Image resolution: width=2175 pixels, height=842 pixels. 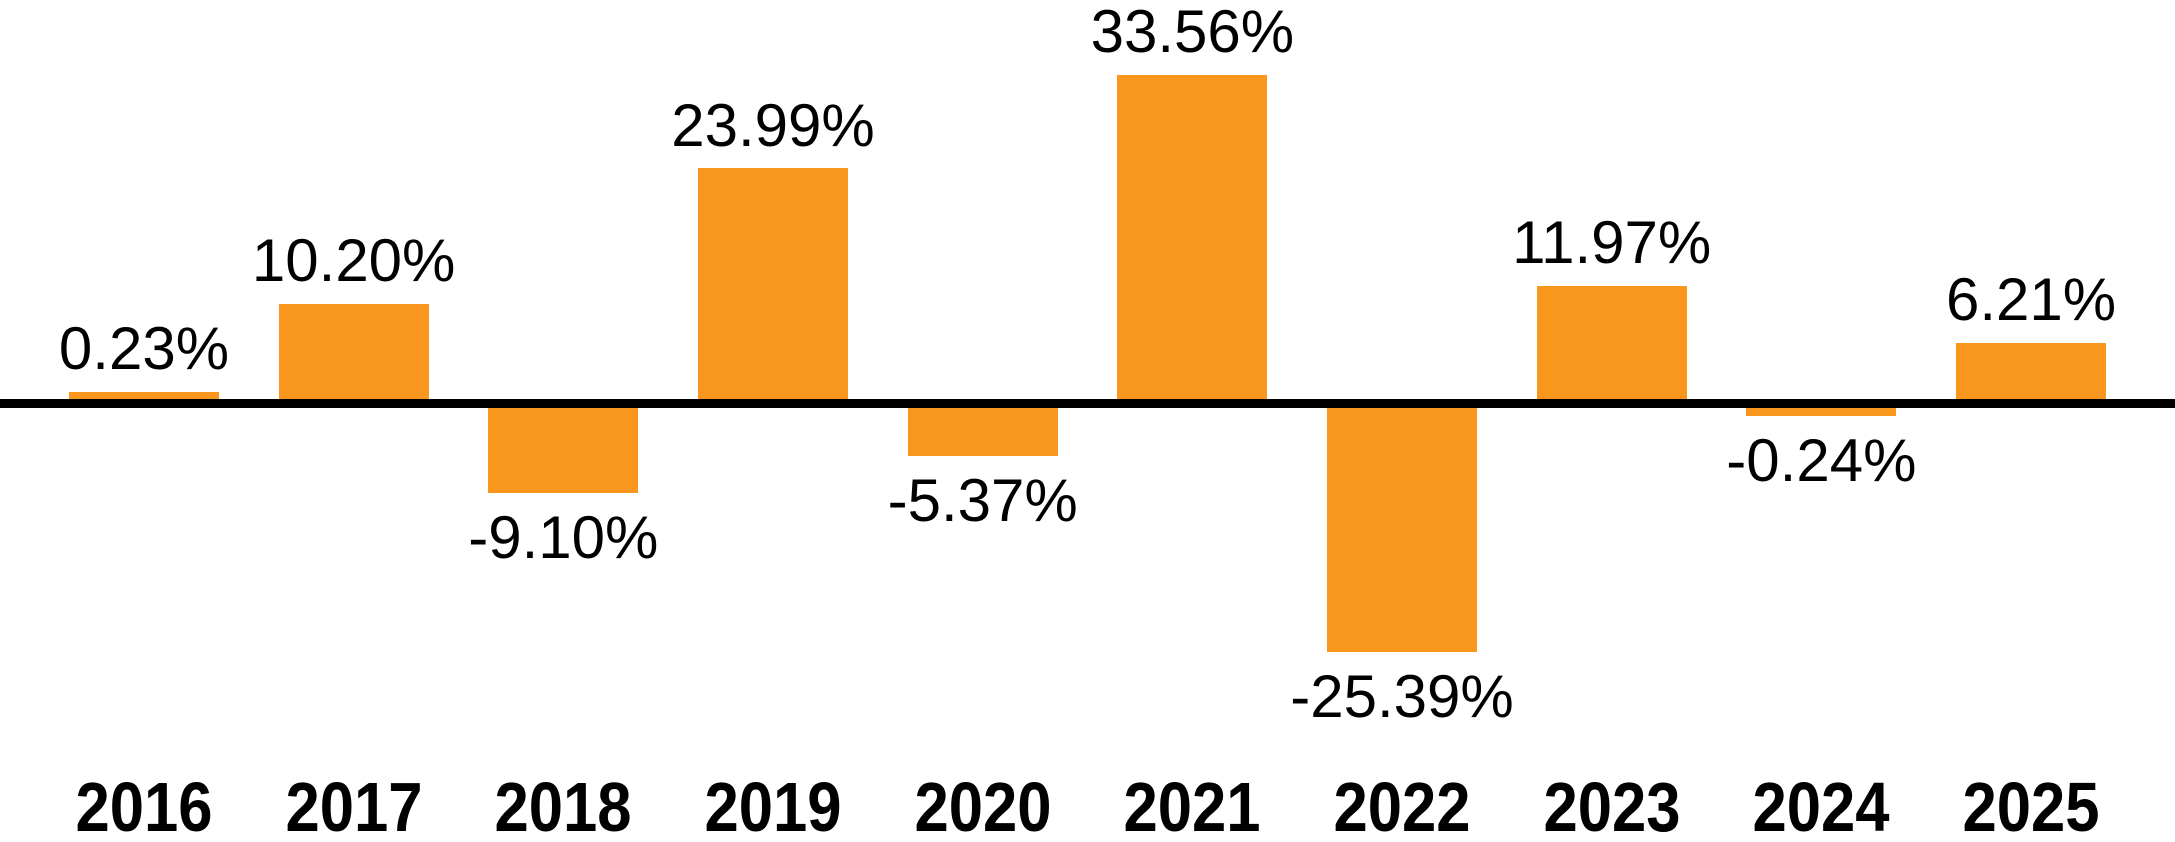 What do you see at coordinates (144, 805) in the screenshot?
I see `x-tick-2016: 2016` at bounding box center [144, 805].